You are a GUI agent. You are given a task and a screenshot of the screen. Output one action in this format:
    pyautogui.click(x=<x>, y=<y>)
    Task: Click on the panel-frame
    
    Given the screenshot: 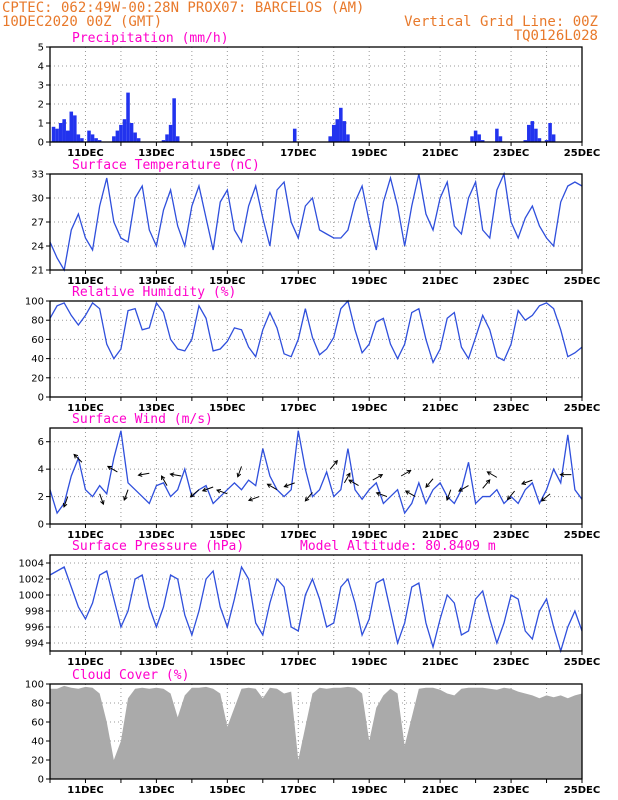 What is the action you would take?
    pyautogui.click(x=316, y=94)
    